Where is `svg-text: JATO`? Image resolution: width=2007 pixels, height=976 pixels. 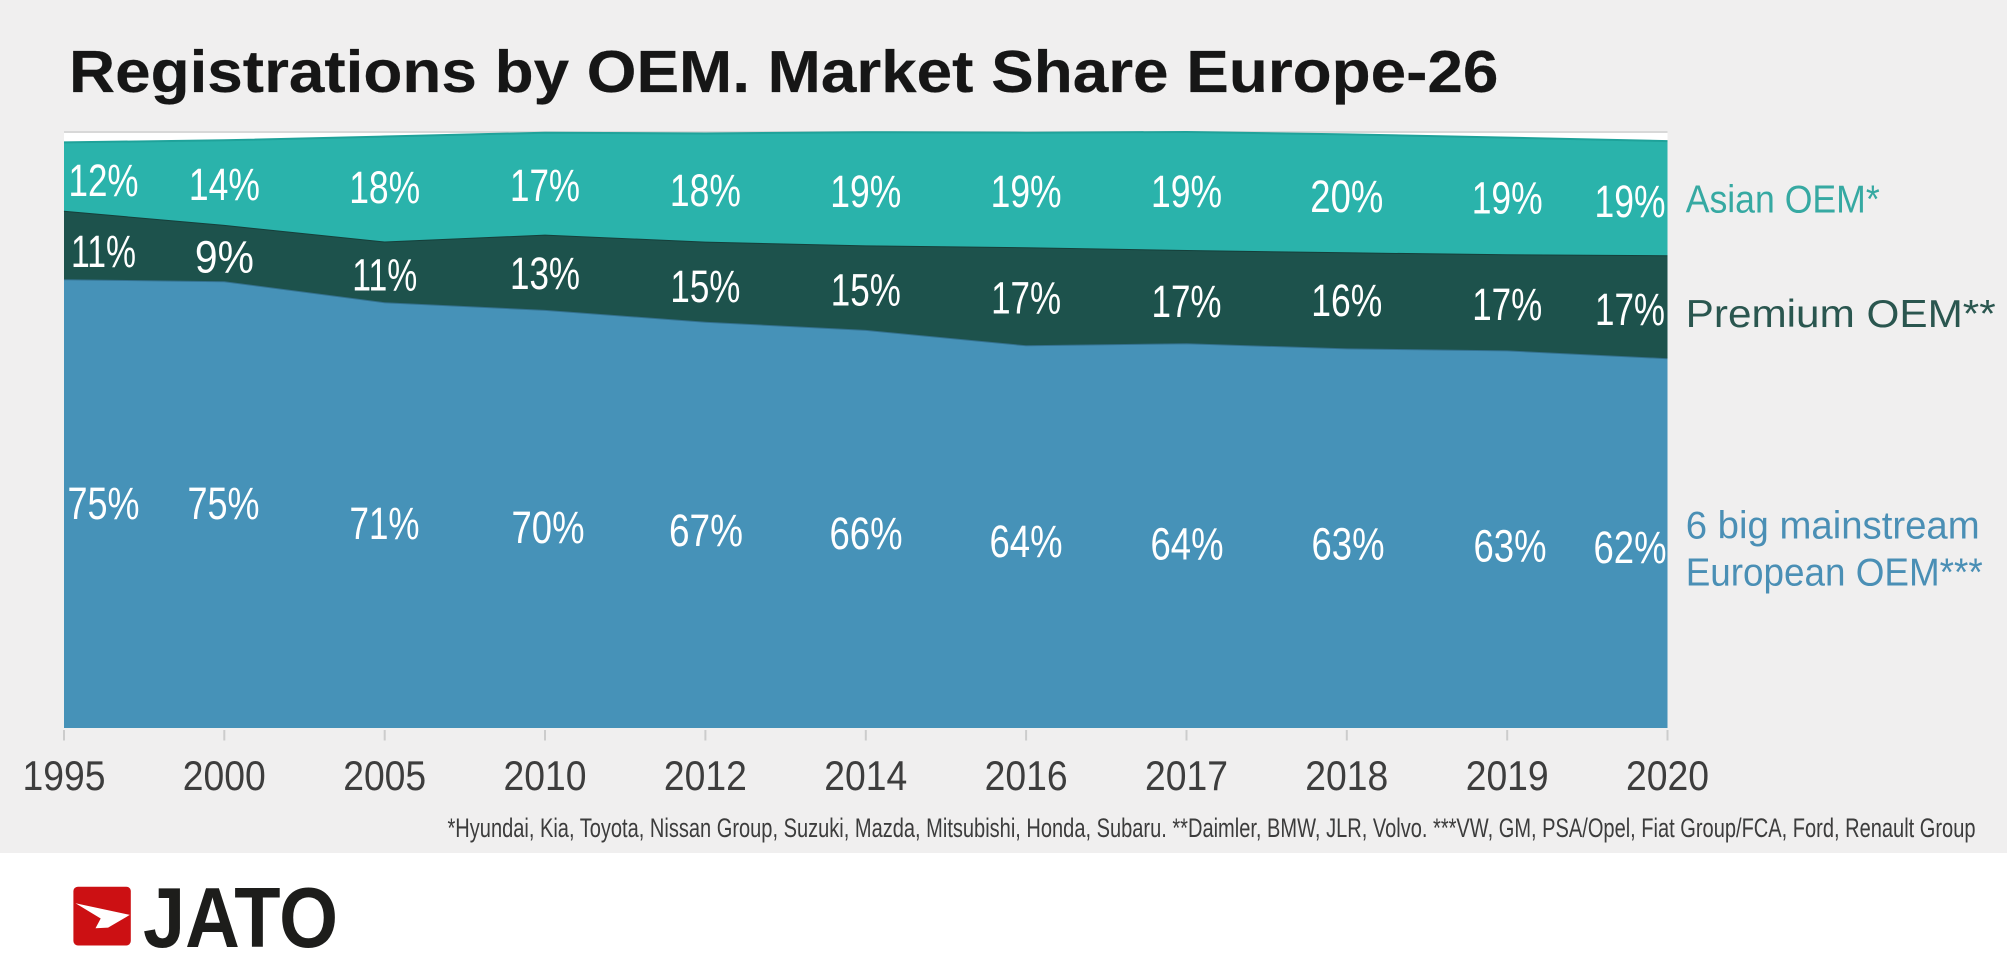 svg-text: JATO is located at coordinates (240, 918).